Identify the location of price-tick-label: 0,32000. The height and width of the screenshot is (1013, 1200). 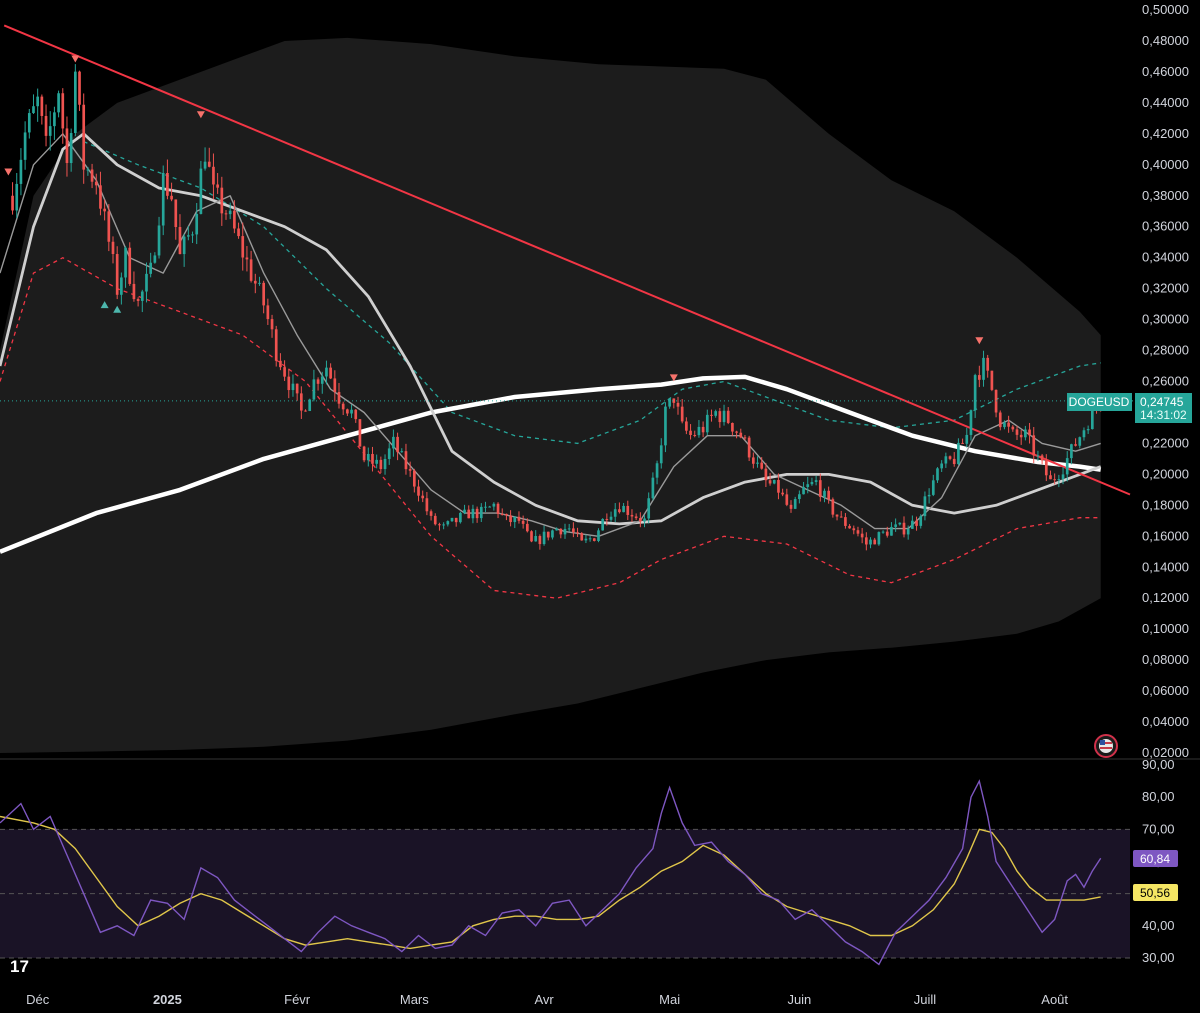
(1165, 288).